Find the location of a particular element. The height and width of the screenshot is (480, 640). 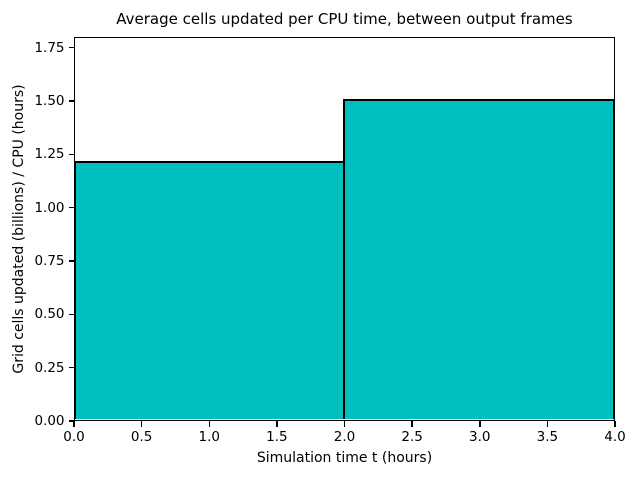

y-tick-label: 1.75 is located at coordinates (49, 47).